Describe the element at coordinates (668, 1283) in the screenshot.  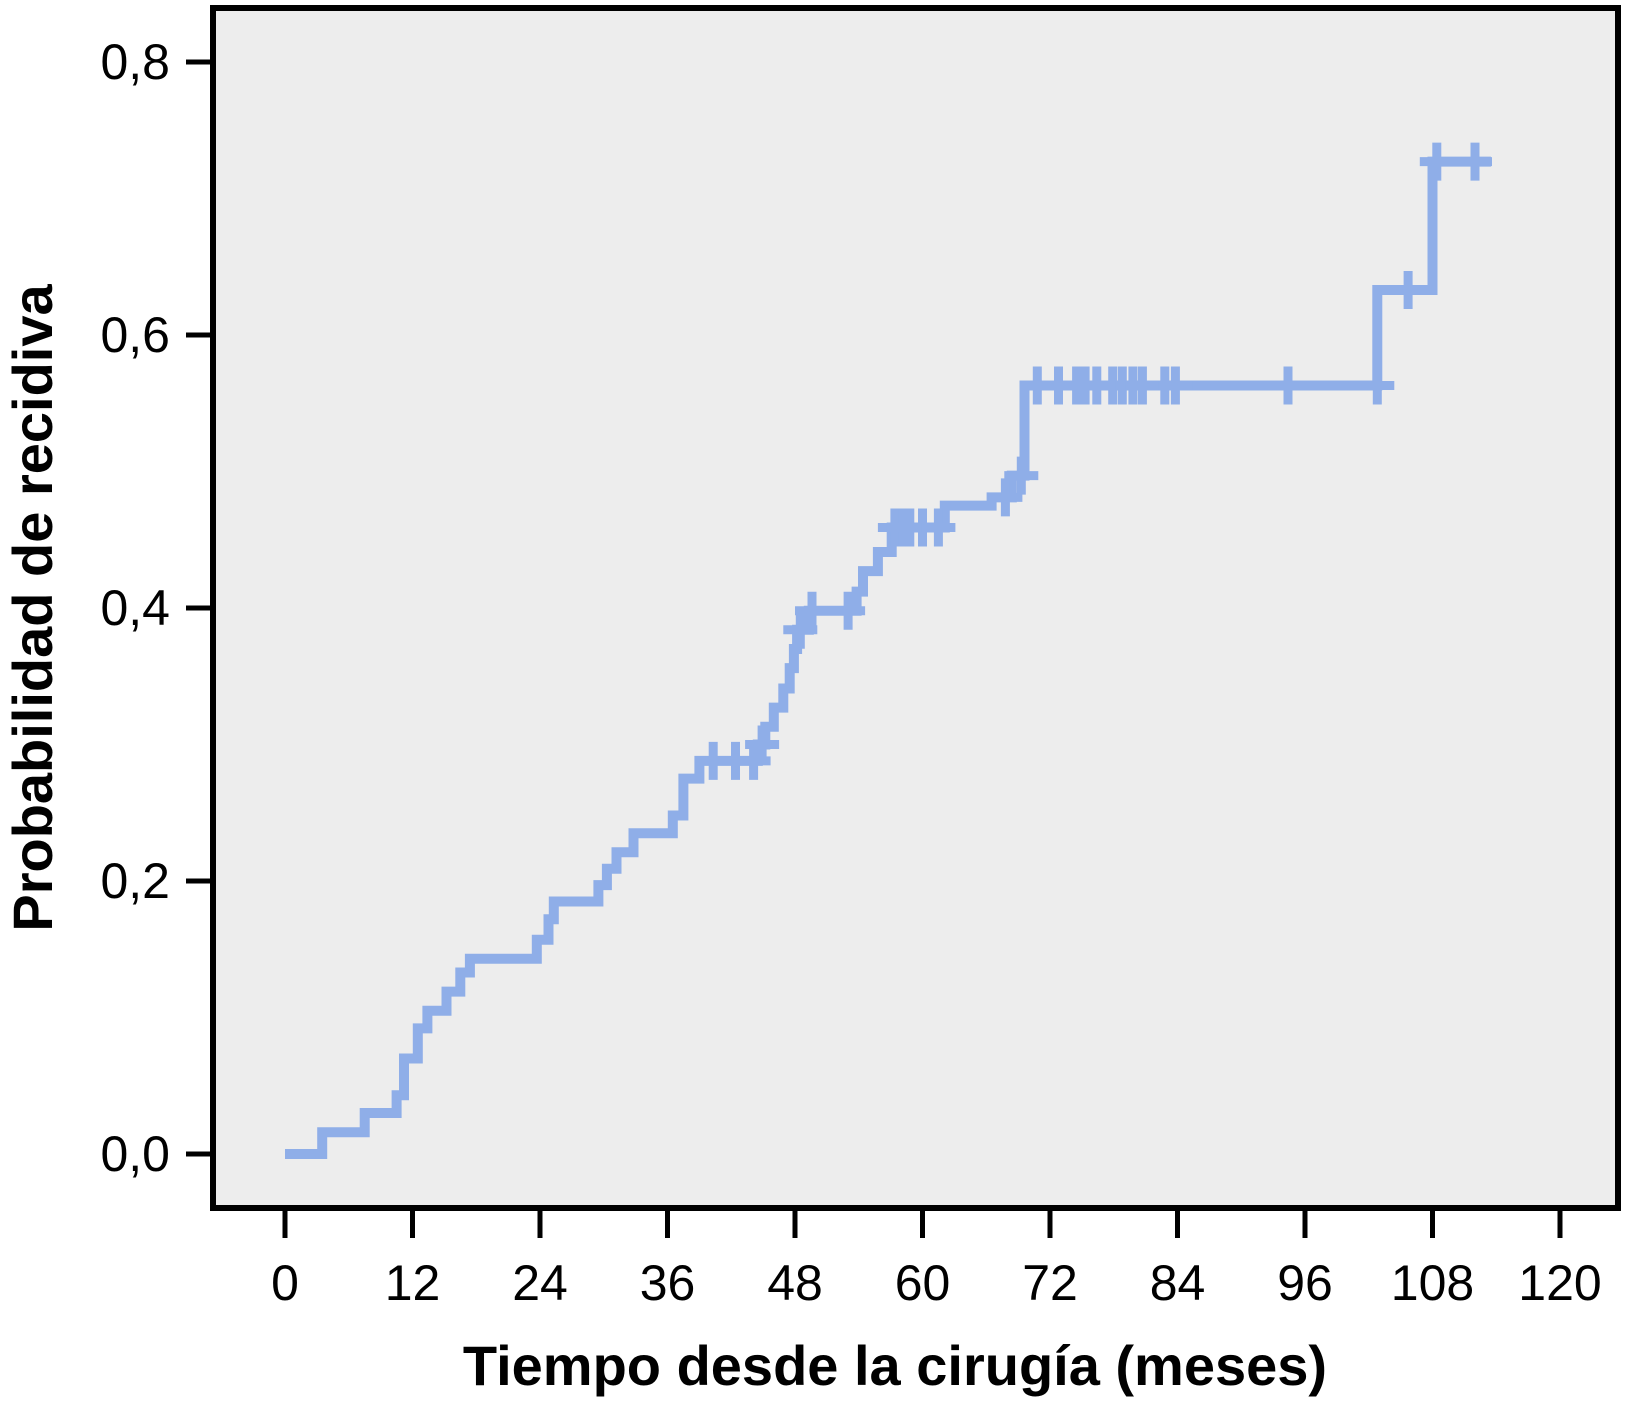
I see `x-tick-label: 36` at that location.